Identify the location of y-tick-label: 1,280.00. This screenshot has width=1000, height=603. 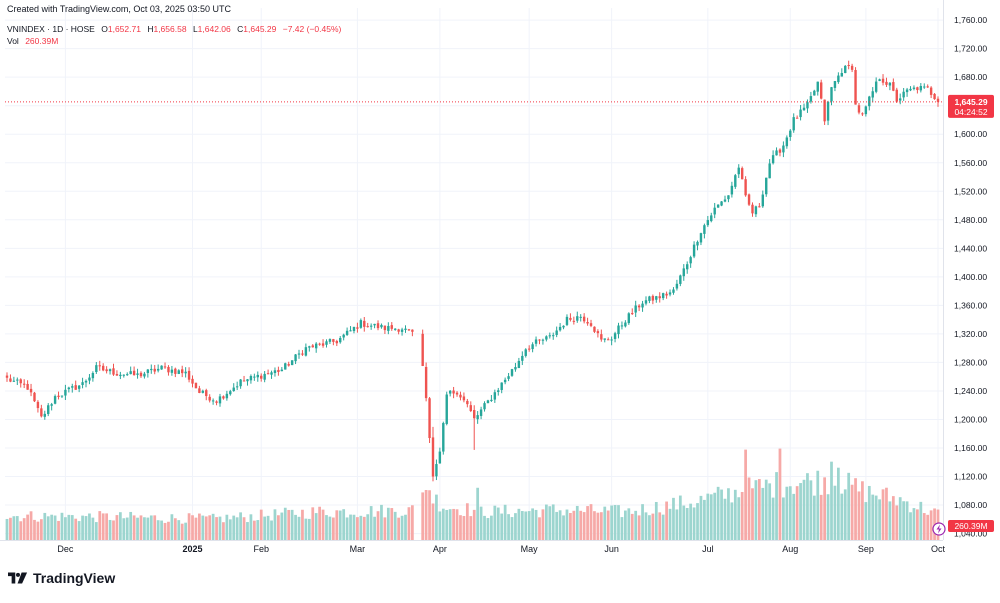
(970, 362).